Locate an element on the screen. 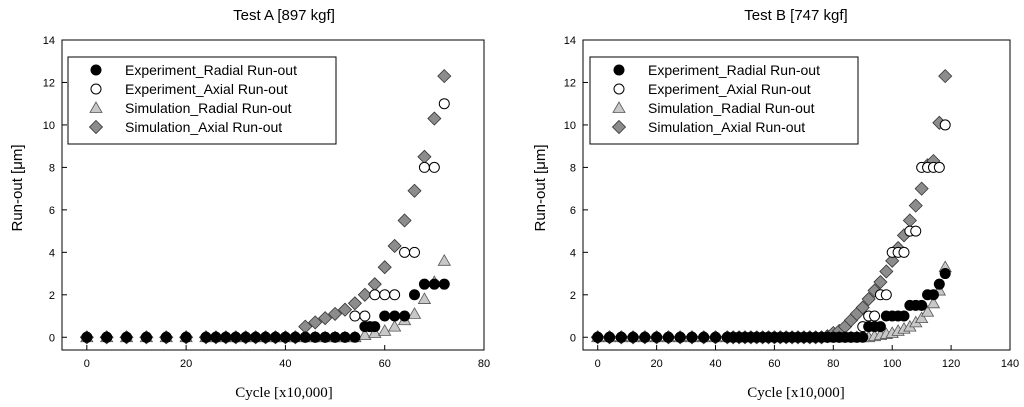 This screenshot has height=407, width=1024. chart-b-yaxis: 0 2 4 6 8 10 12 14 is located at coordinates (576, 189).